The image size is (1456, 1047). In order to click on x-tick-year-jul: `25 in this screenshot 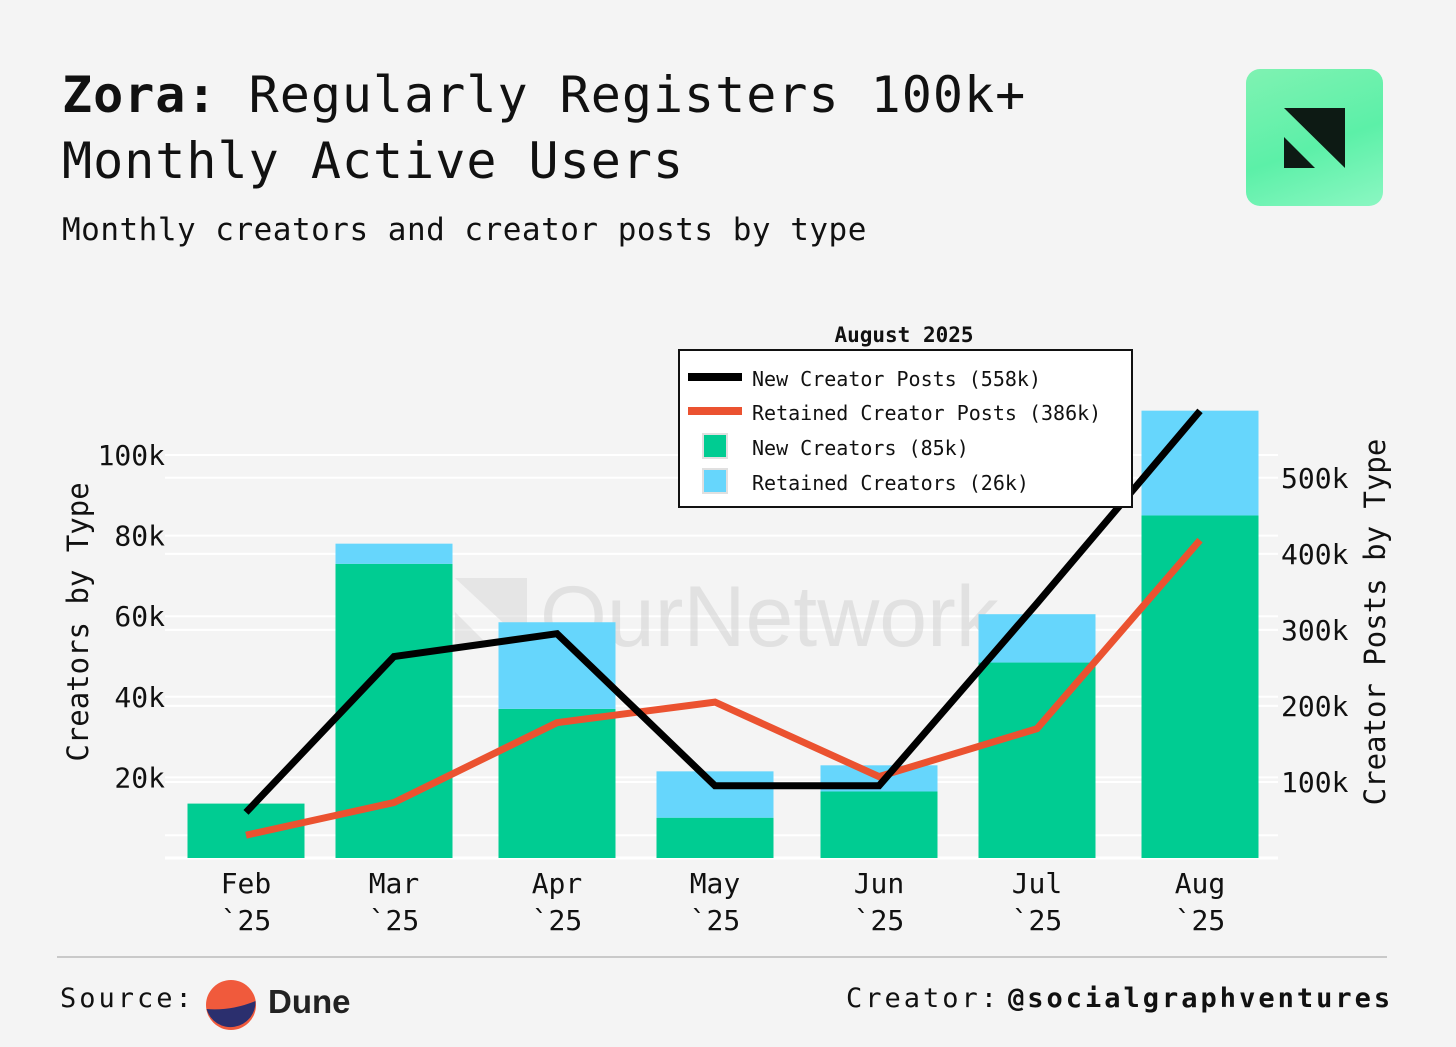, I will do `click(1037, 920)`.